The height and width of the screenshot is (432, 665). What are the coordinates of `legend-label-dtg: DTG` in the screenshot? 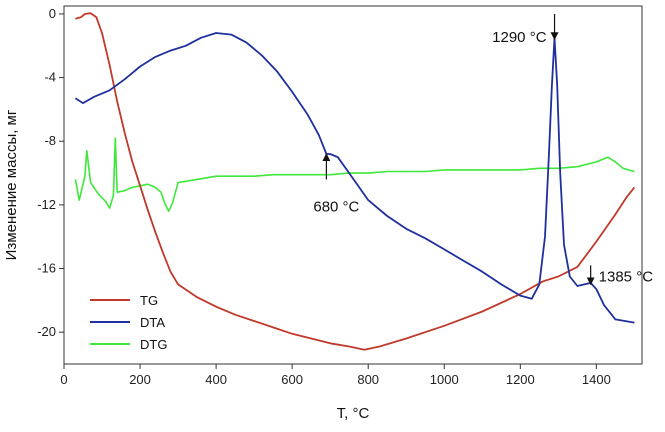 It's located at (153, 344).